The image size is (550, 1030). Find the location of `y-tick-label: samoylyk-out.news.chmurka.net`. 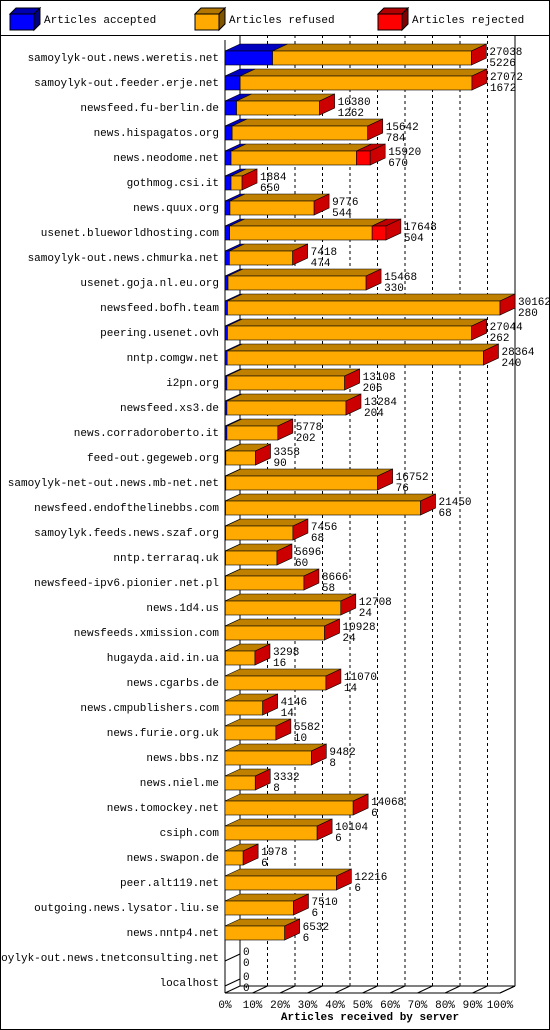

y-tick-label: samoylyk-out.news.chmurka.net is located at coordinates (123, 259).